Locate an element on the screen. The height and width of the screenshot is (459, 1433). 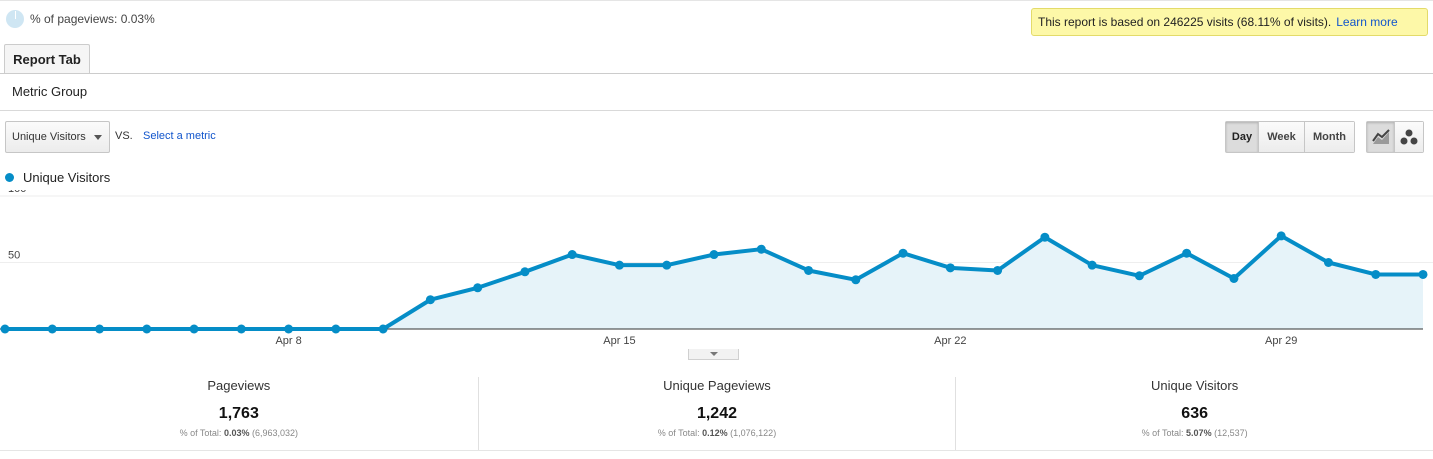
pageviews-percentage: % of pageviews: 0.03% is located at coordinates (80, 19).